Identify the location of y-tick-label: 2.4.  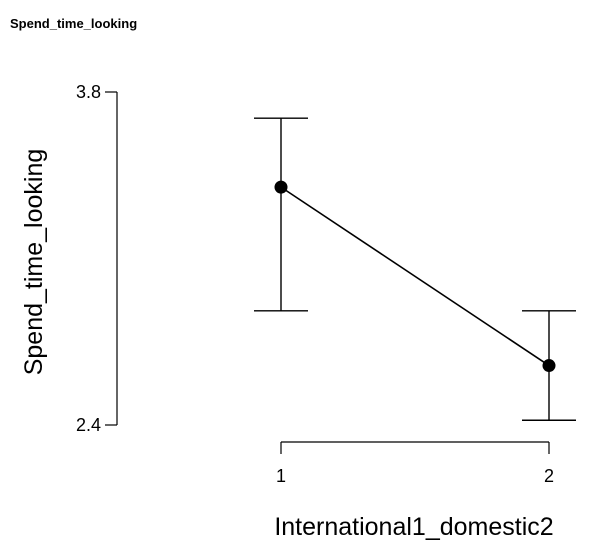
(88, 425).